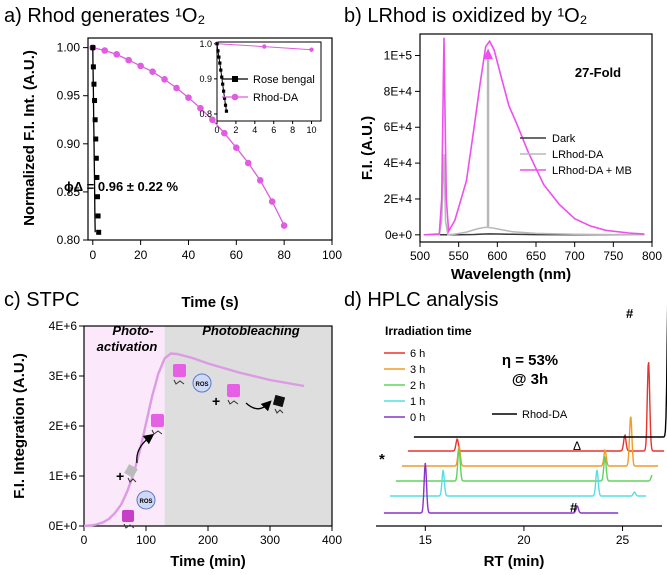  I want to click on panel-c-ytick-label: 1E+6, so click(63, 476).